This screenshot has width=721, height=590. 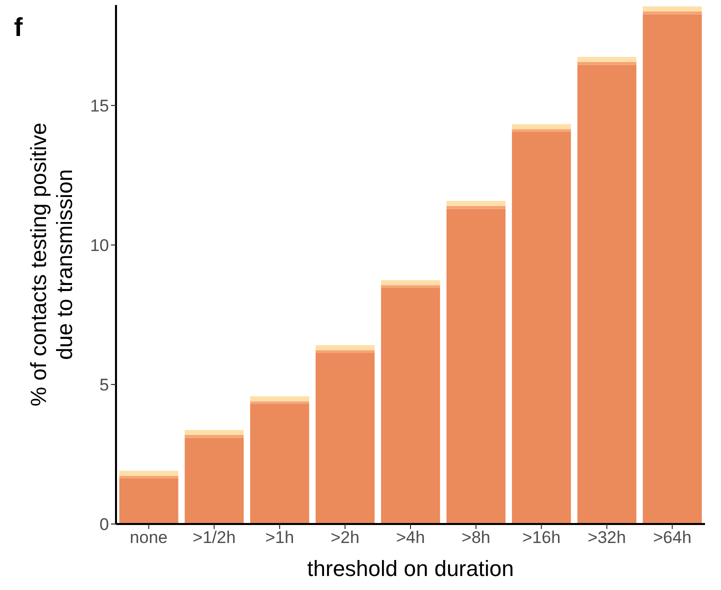 What do you see at coordinates (410, 568) in the screenshot?
I see `x-axis-title: threshold on duration` at bounding box center [410, 568].